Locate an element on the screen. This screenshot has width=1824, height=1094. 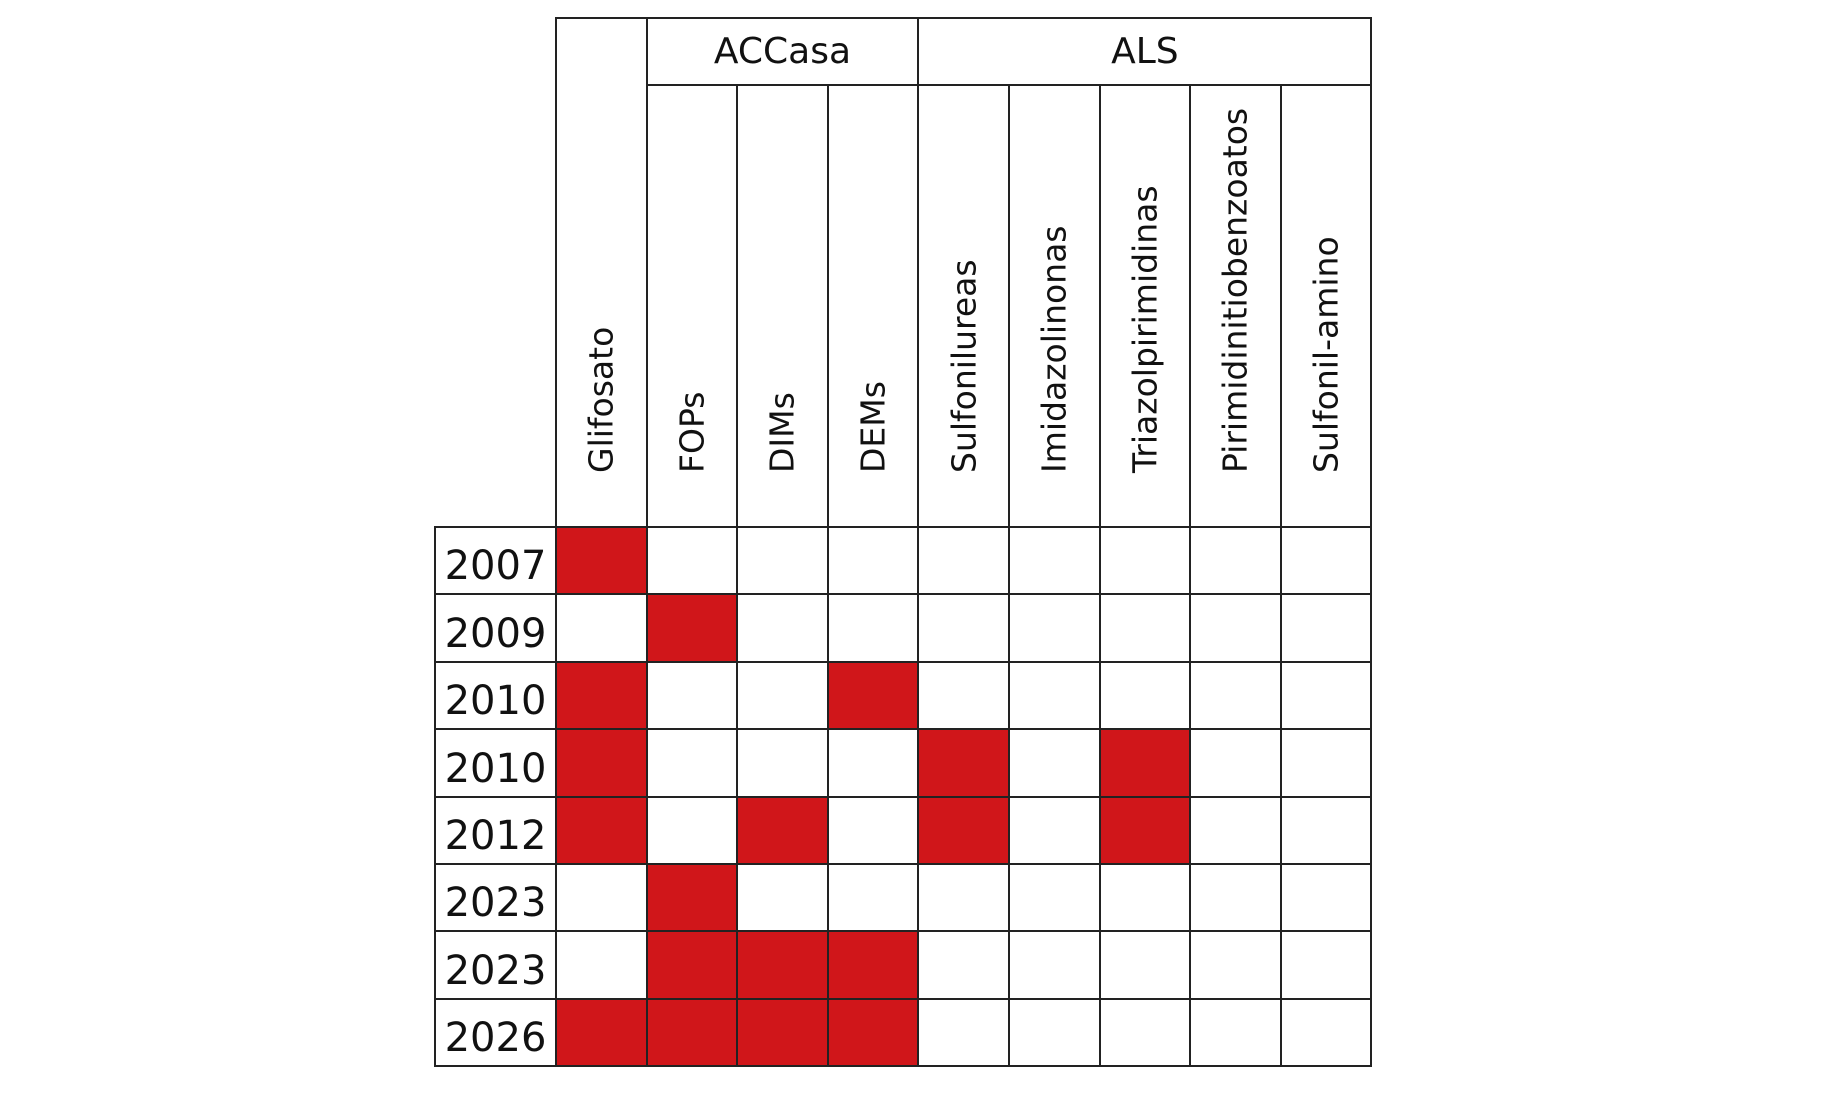
column-header-label: DIMs is located at coordinates (782, 432).